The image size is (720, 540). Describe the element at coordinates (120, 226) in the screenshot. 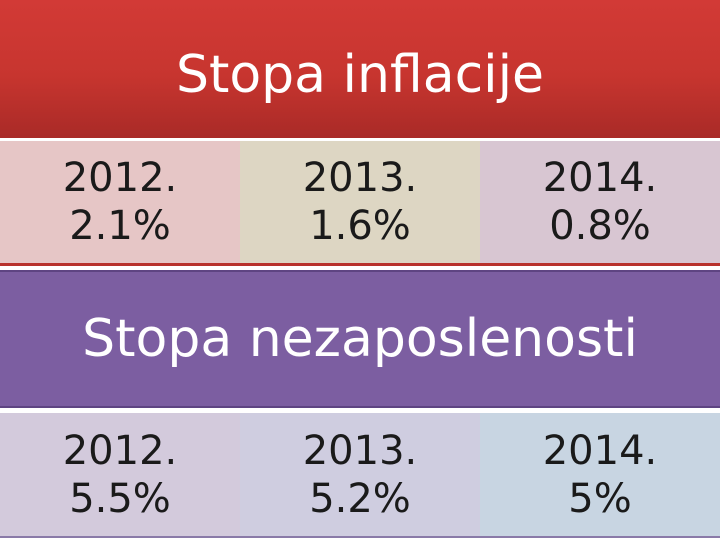

I see `inflation-value-2012: 2.1%` at that location.